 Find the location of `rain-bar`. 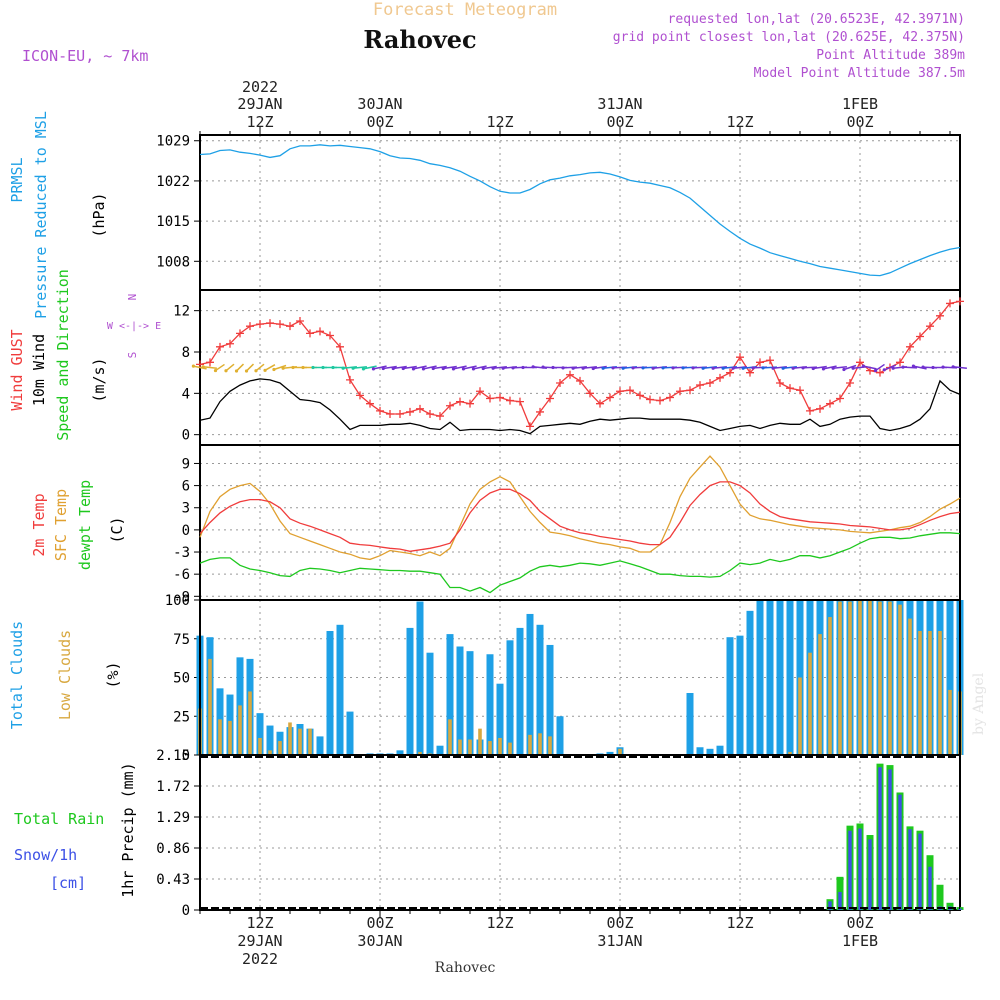

rain-bar is located at coordinates (940, 897).